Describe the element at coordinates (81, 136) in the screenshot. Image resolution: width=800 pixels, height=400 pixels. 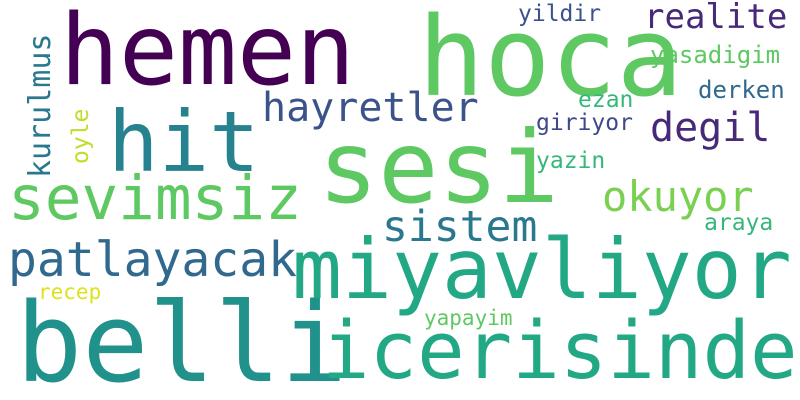
I see `word-oyle: oyle` at that location.